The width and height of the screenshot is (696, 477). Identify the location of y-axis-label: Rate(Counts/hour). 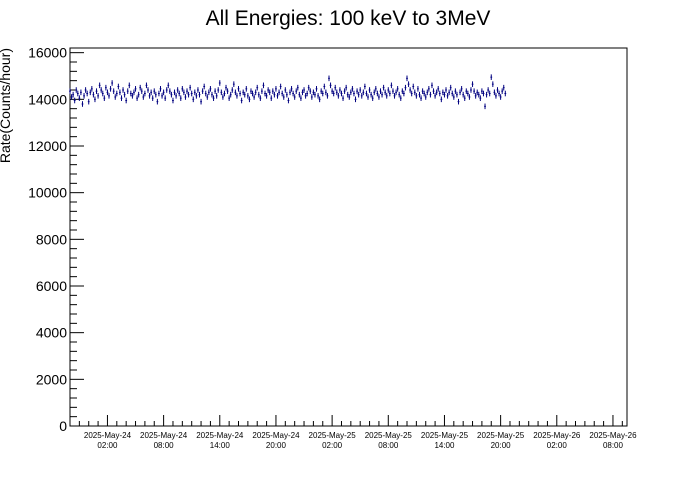
(6, 105).